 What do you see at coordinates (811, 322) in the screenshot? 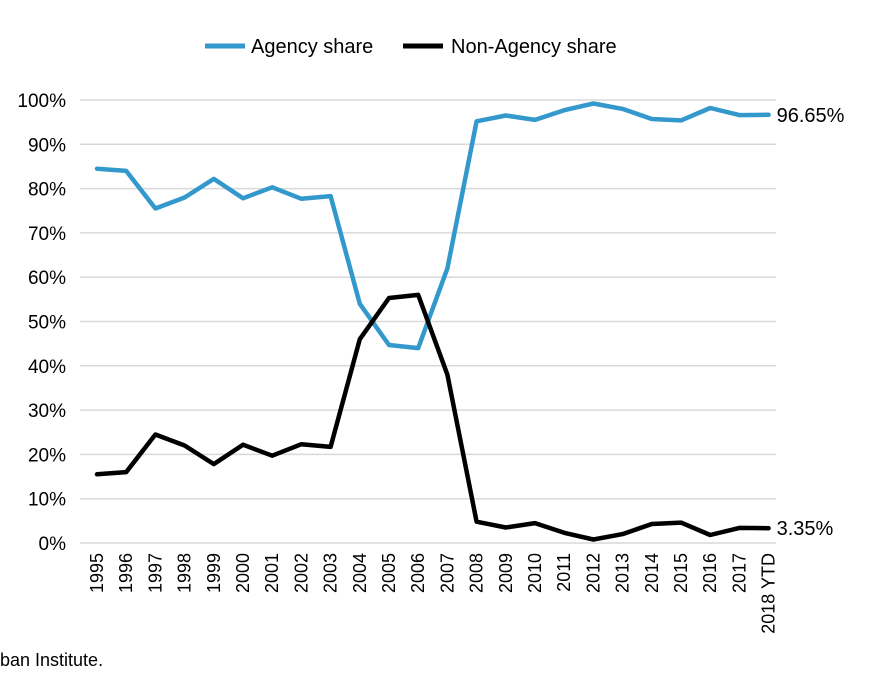
I see `end-labels: 96.65% 3.35%` at bounding box center [811, 322].